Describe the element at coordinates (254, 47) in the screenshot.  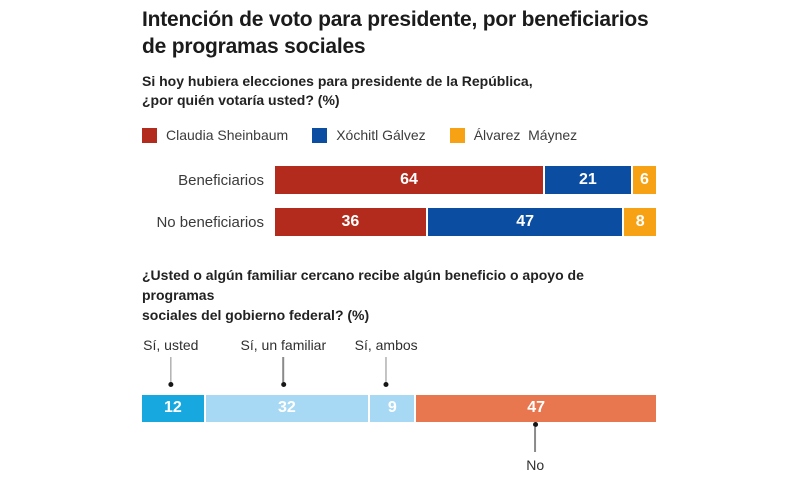
I see `chart-title-line2: de programas sociales` at that location.